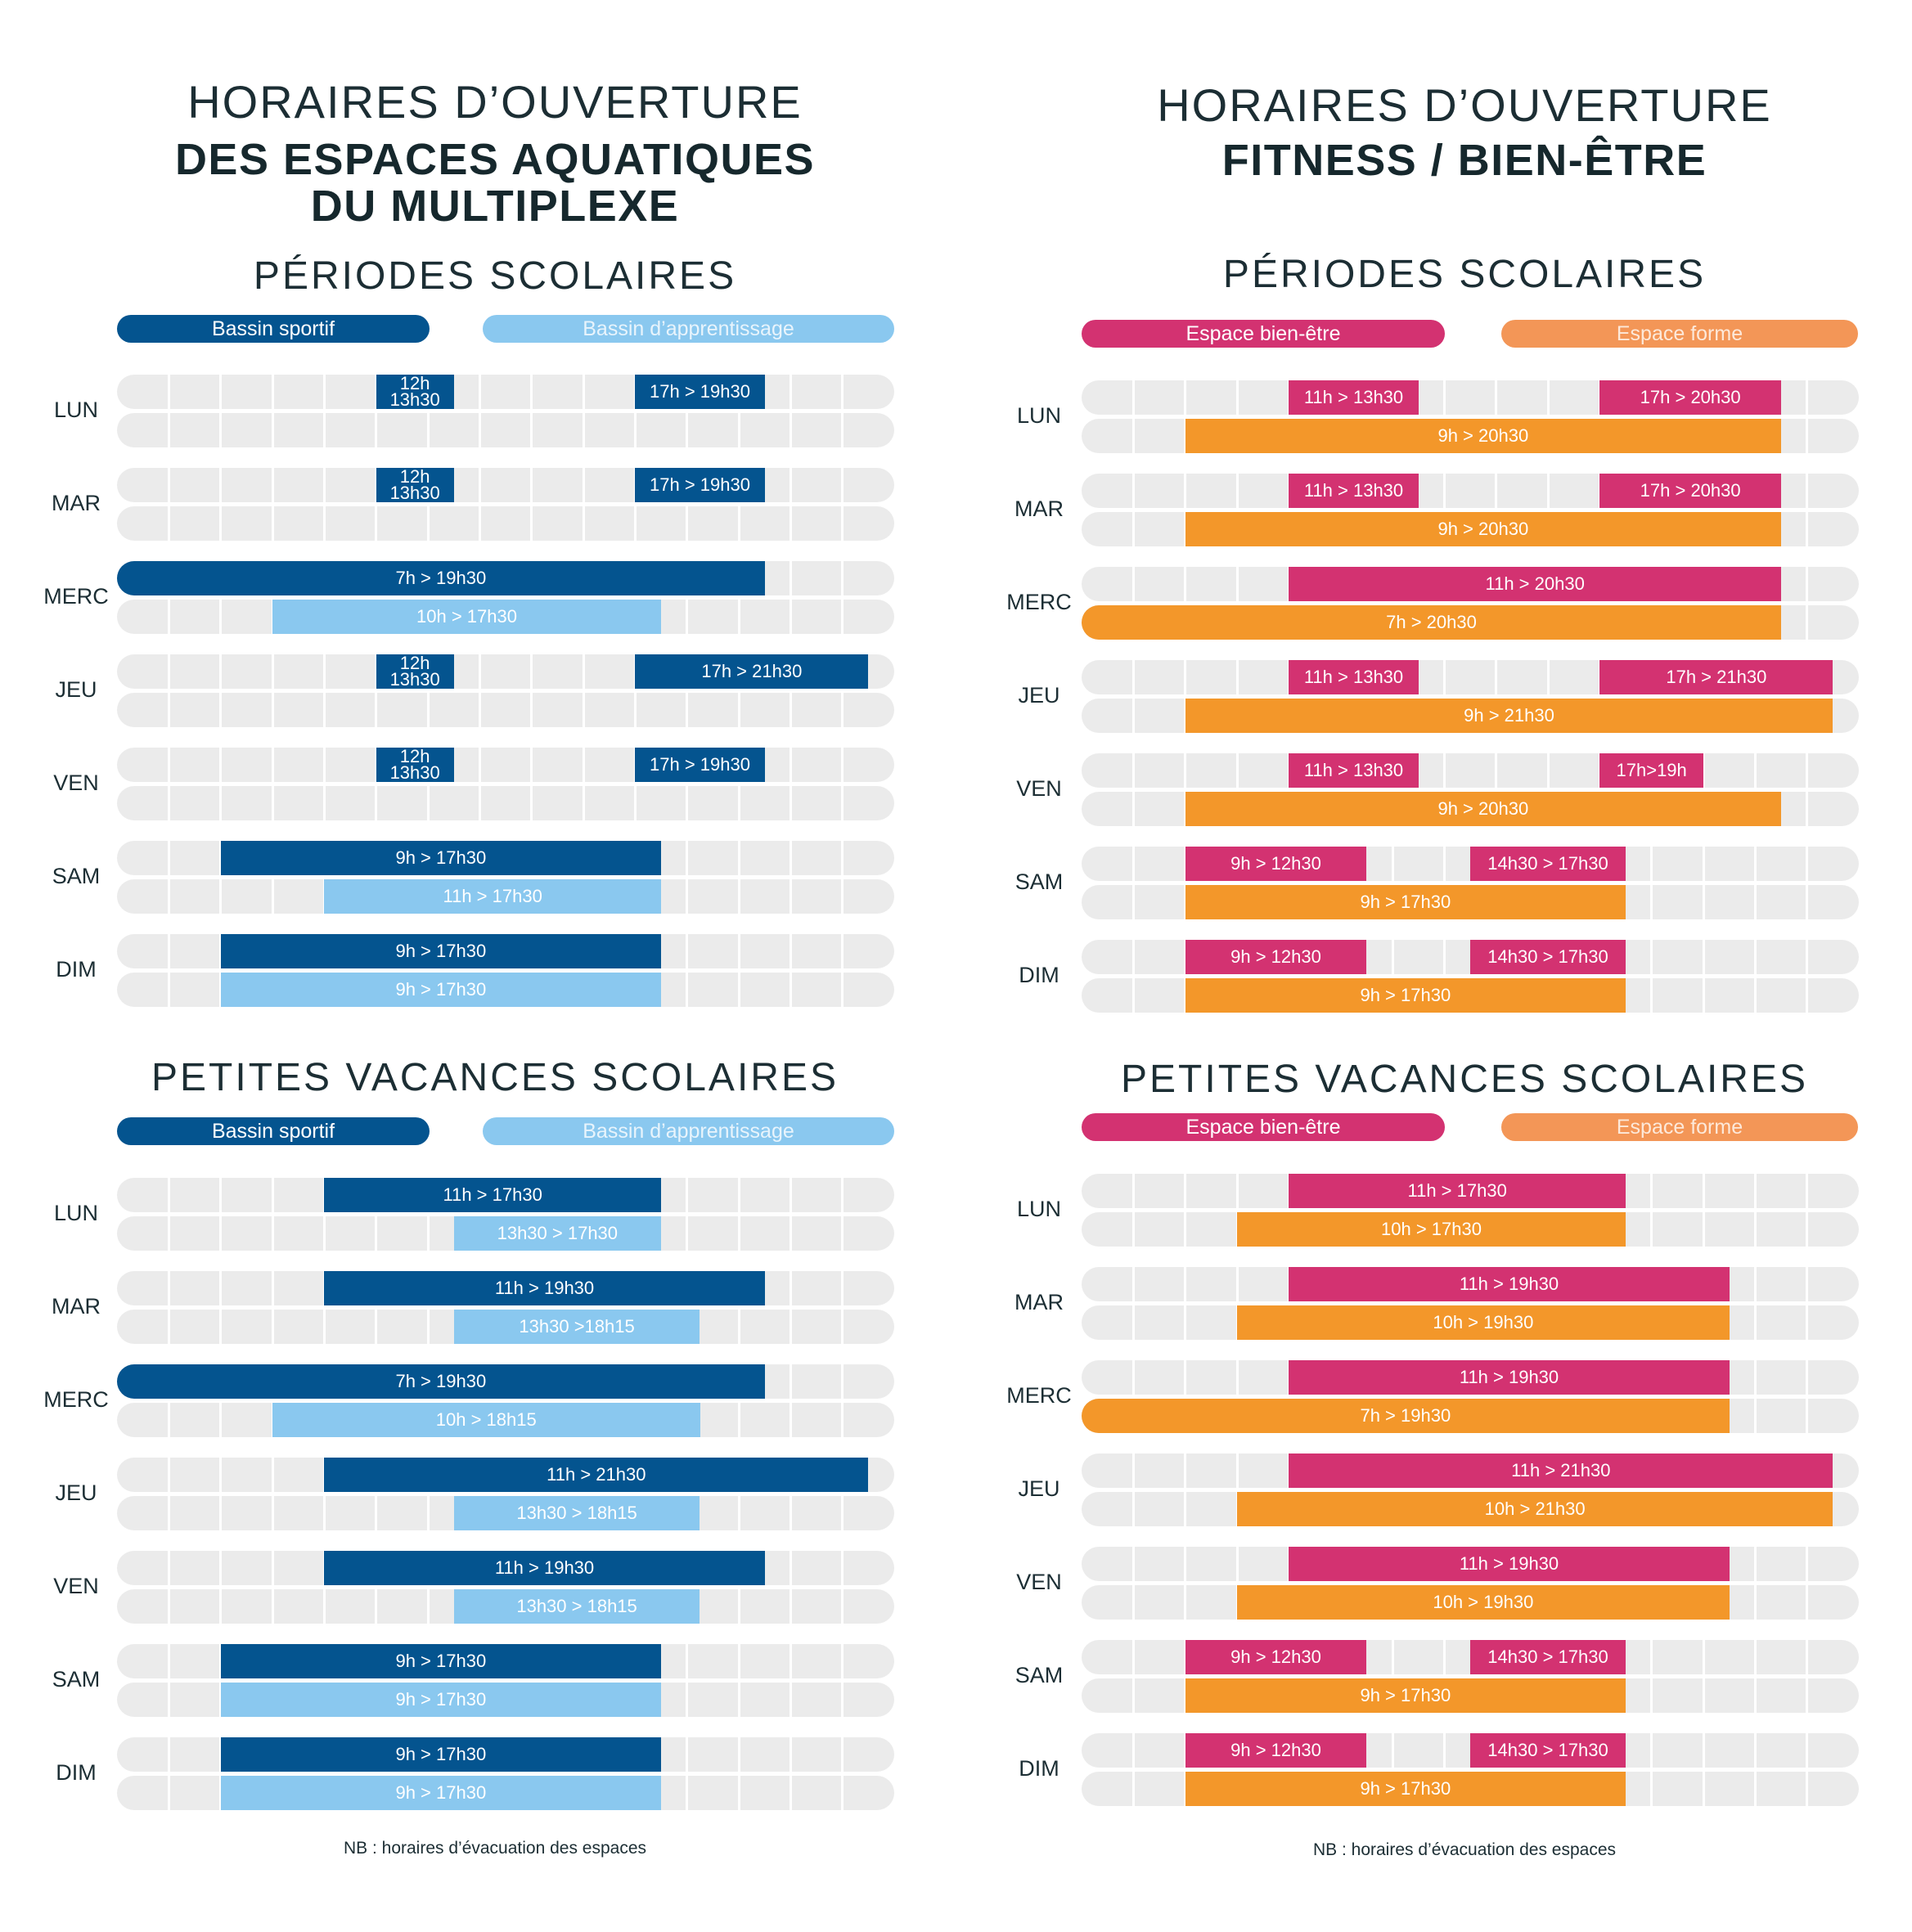  What do you see at coordinates (1470, 623) in the screenshot?
I see `time-track: 7h > 20h30` at bounding box center [1470, 623].